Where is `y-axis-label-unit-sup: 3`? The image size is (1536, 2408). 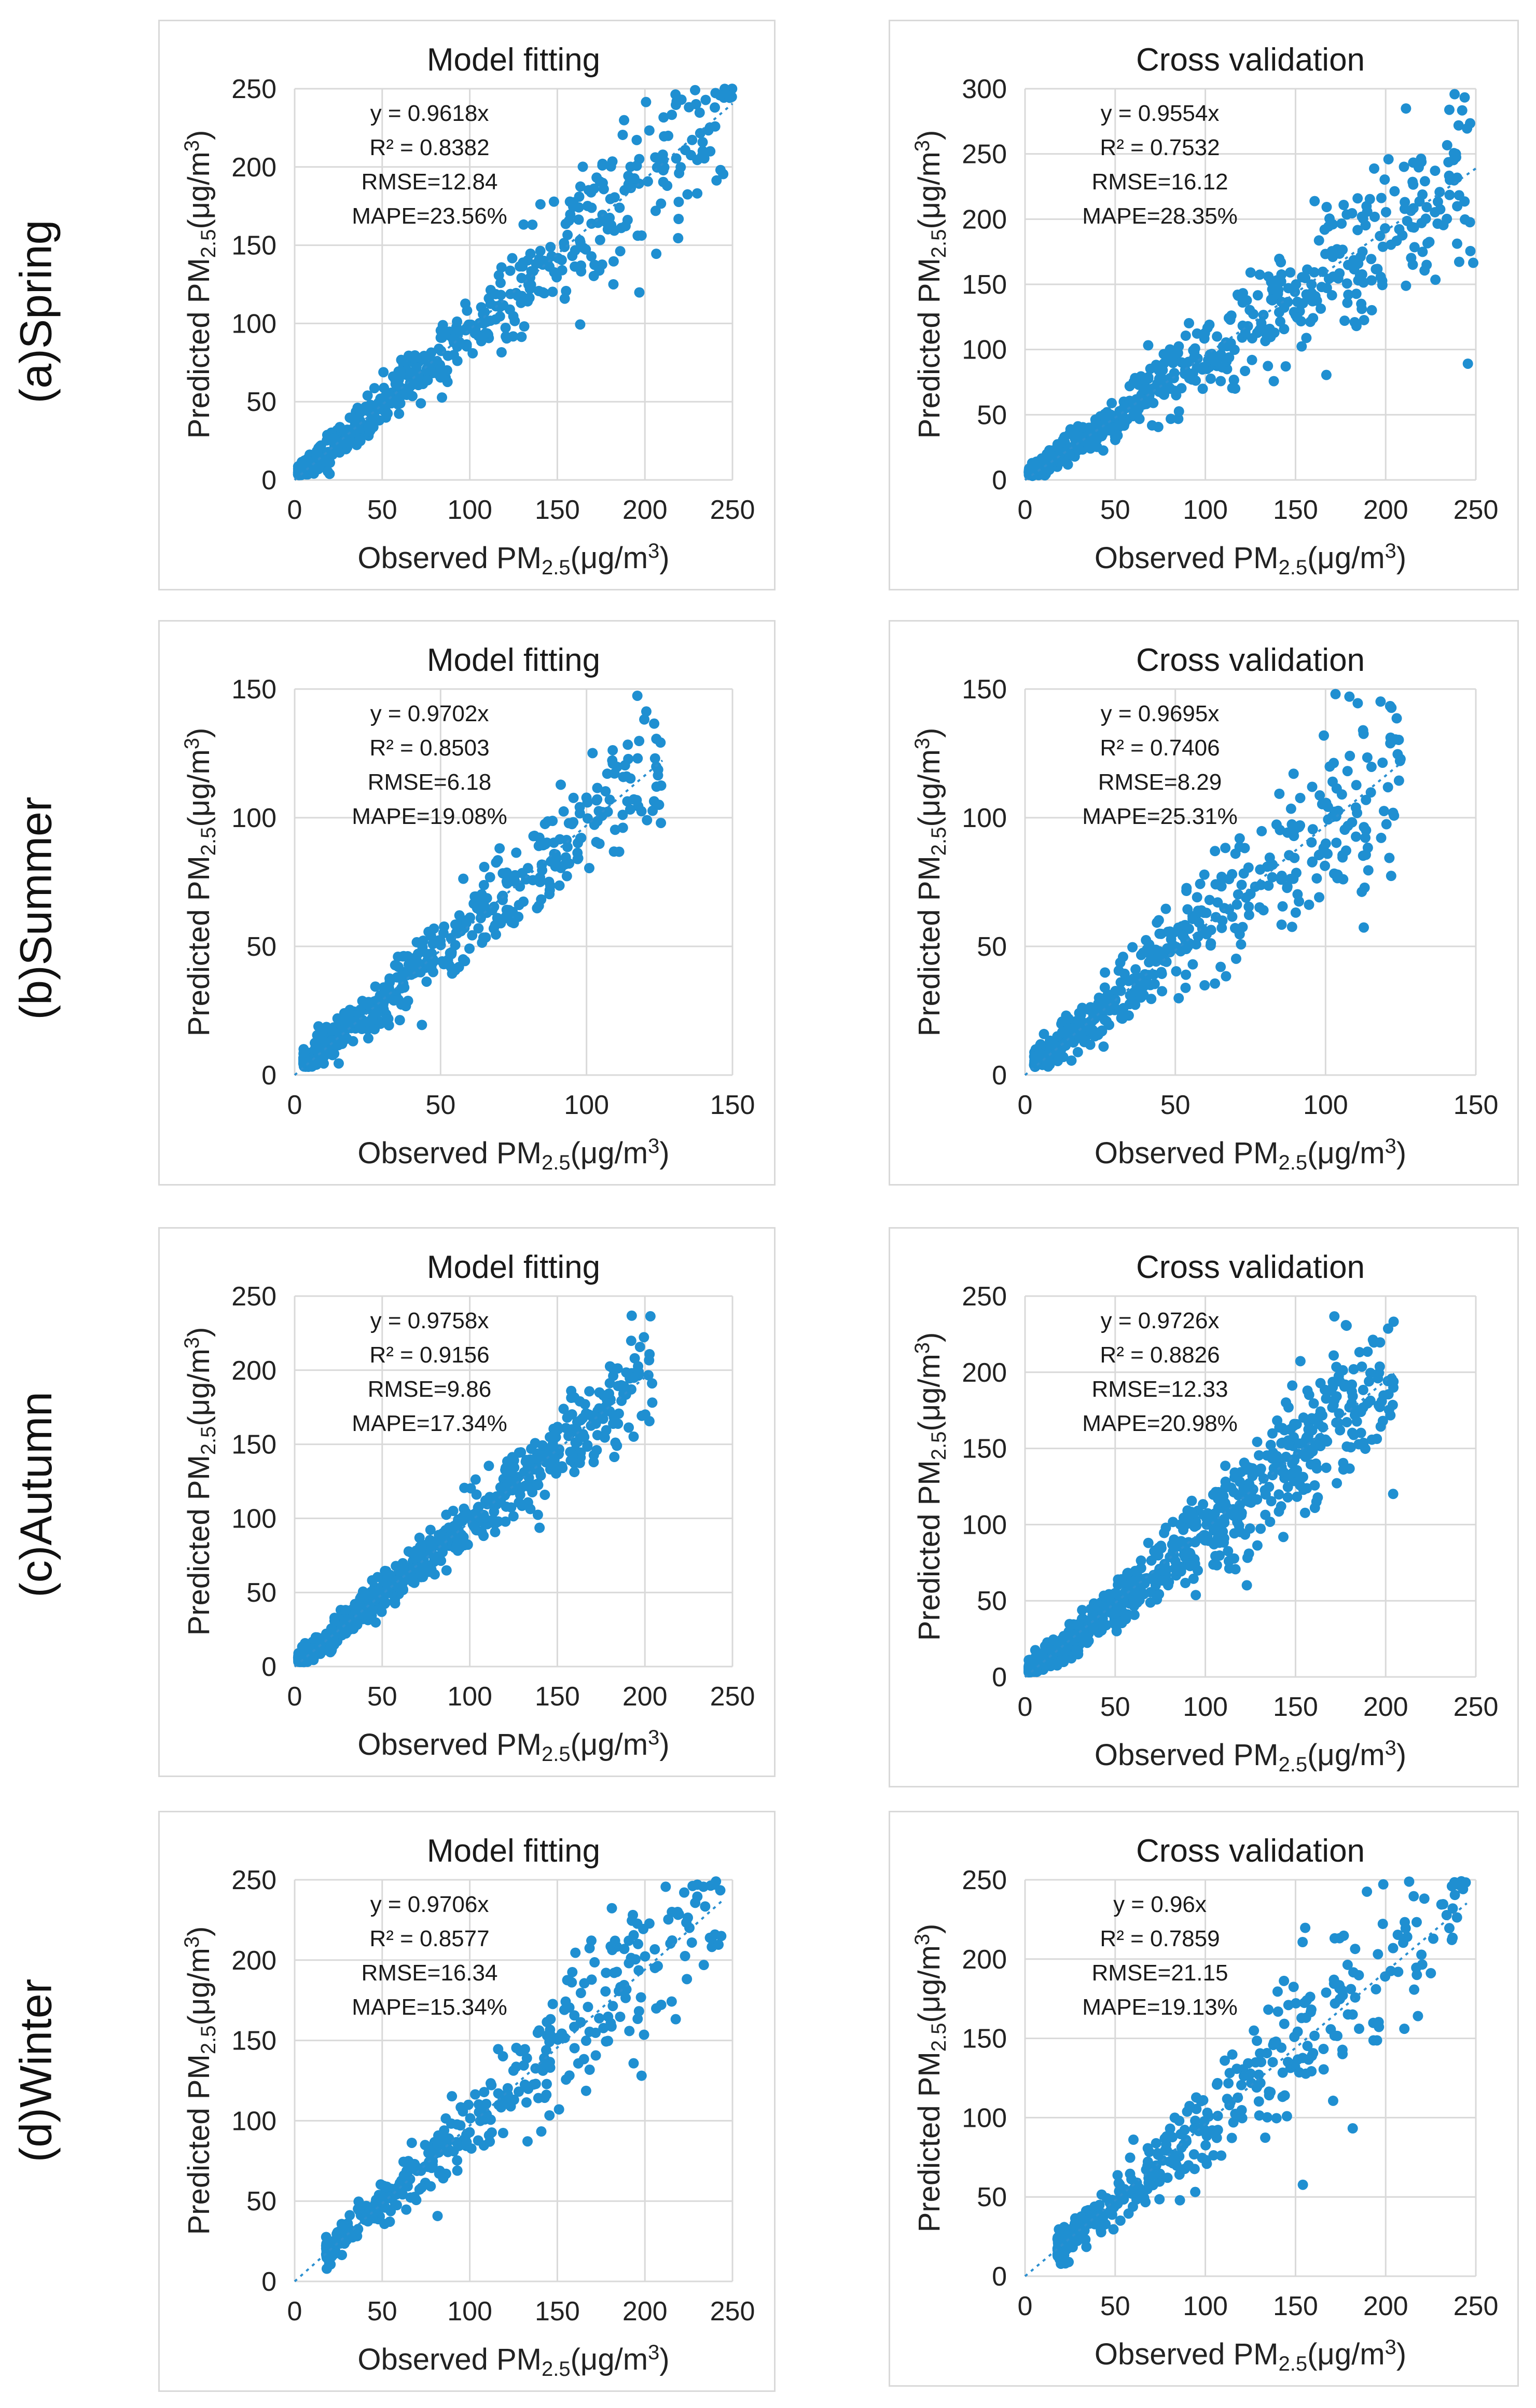
y-axis-label-unit-sup: 3 is located at coordinates (192, 1942).